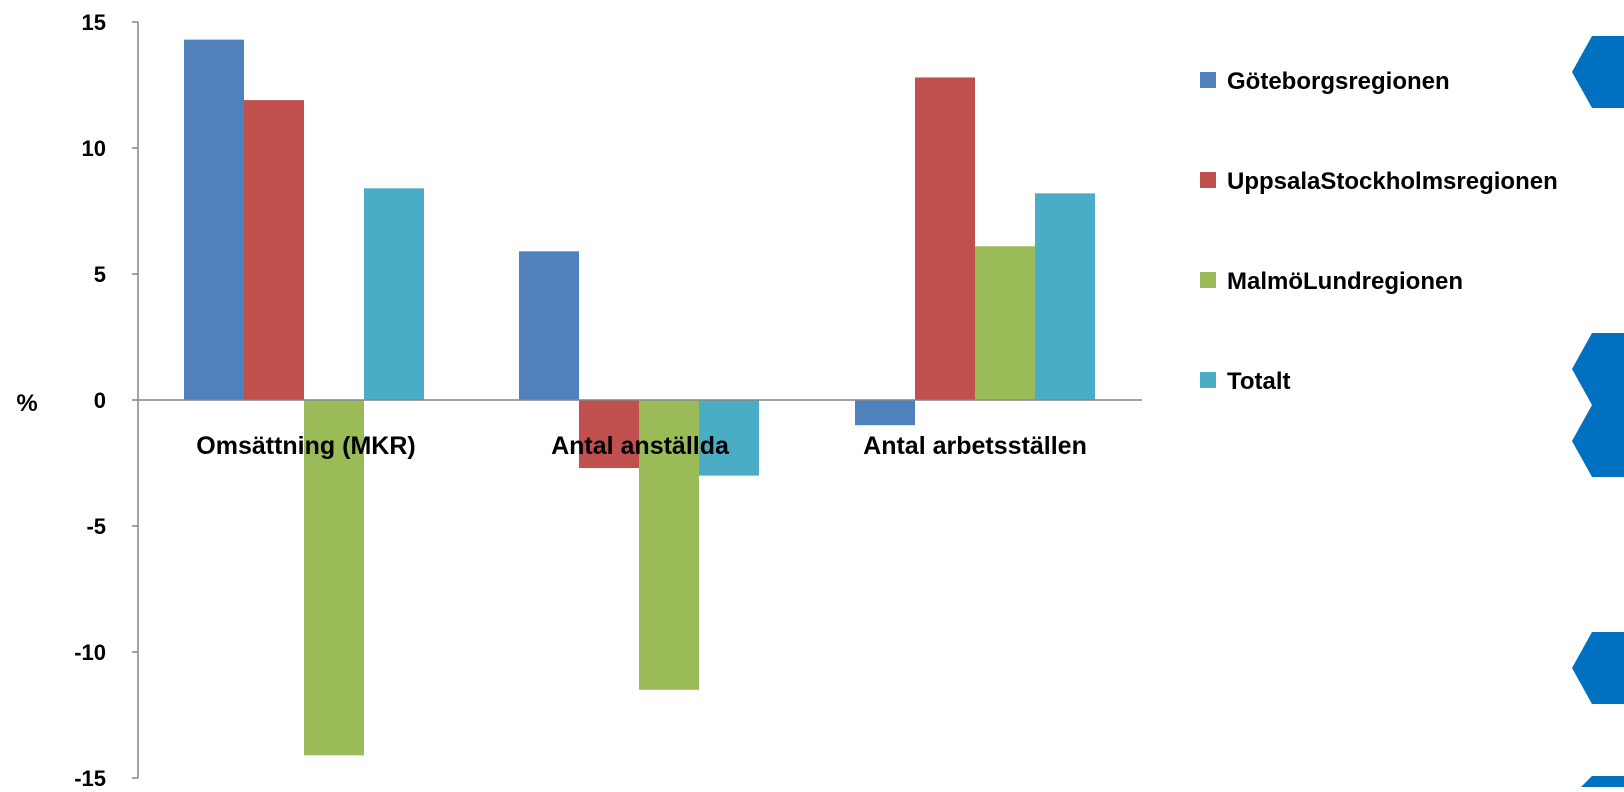  I want to click on category-label: Antal anställda, so click(640, 446).